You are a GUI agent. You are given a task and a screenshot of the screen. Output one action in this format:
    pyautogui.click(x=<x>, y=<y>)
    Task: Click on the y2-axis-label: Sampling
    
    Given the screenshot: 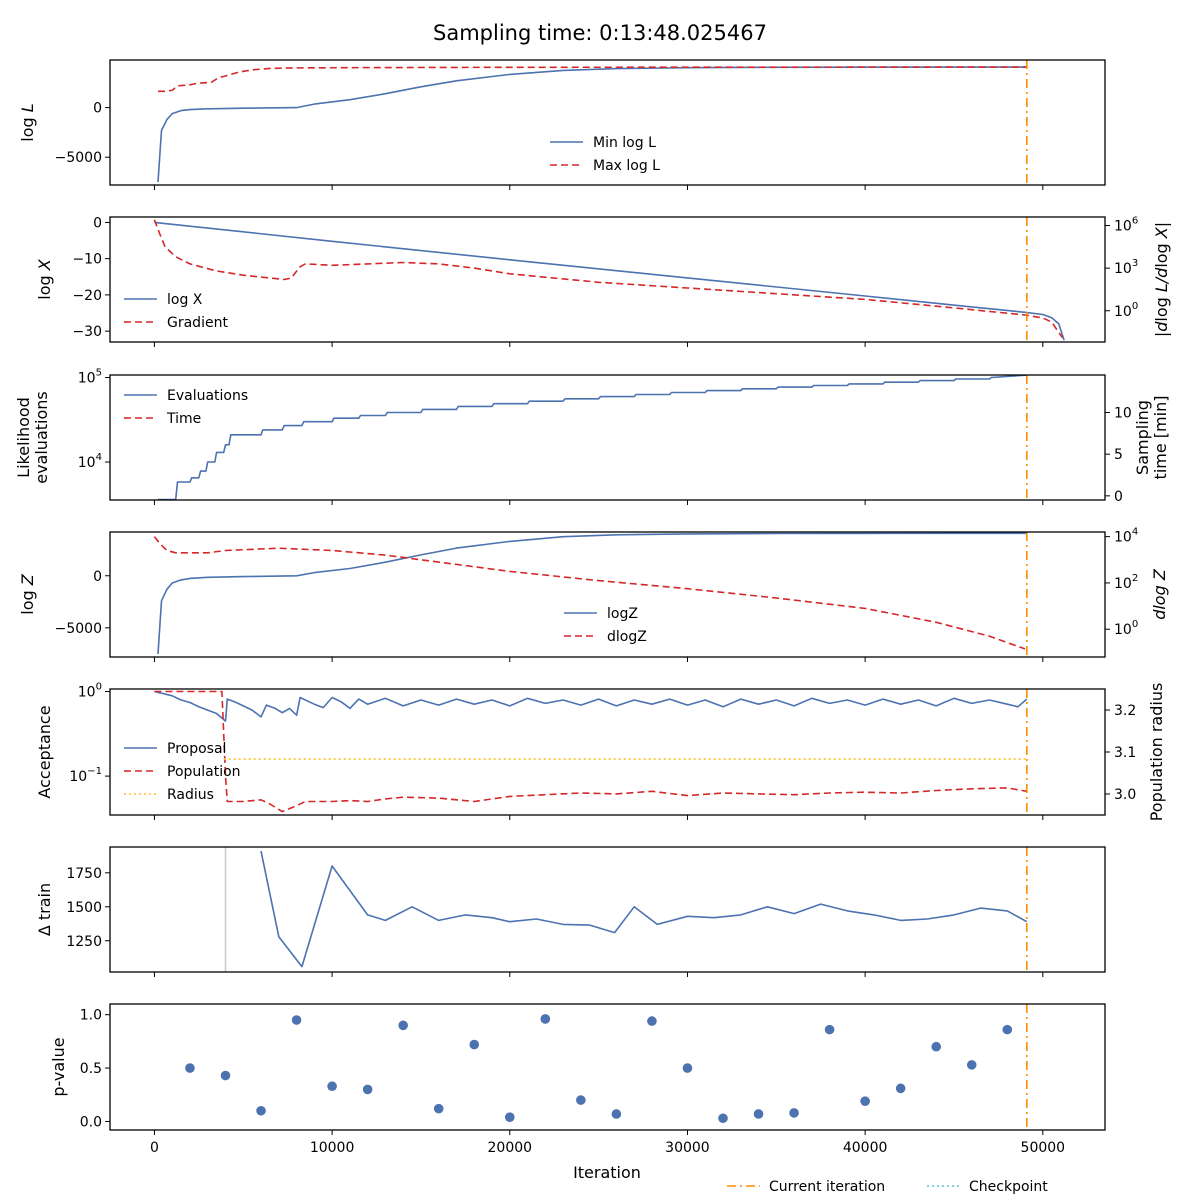 What is the action you would take?
    pyautogui.click(x=1142, y=437)
    